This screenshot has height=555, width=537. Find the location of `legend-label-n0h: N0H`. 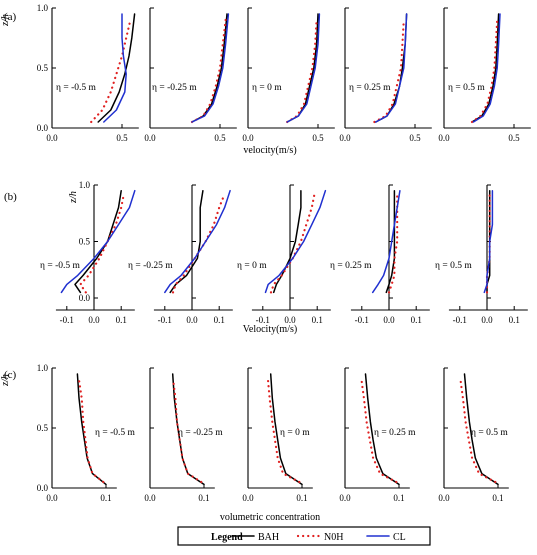

legend-label-n0h: N0H is located at coordinates (333, 537).